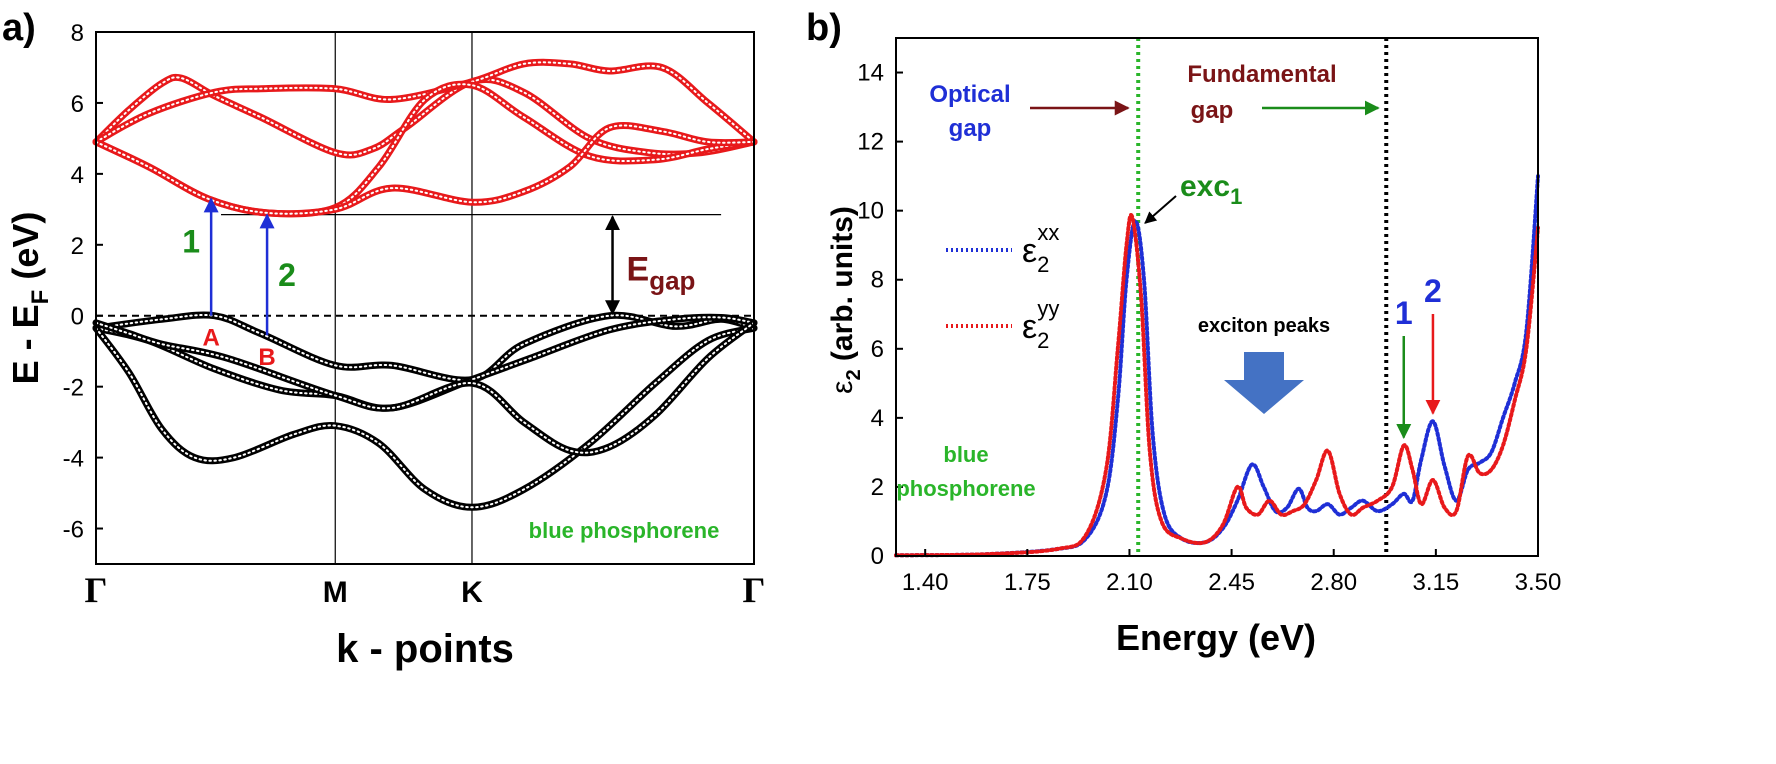 This screenshot has height=764, width=1776. Describe the element at coordinates (870, 142) in the screenshot. I see `y-tick-label-b: 12` at that location.